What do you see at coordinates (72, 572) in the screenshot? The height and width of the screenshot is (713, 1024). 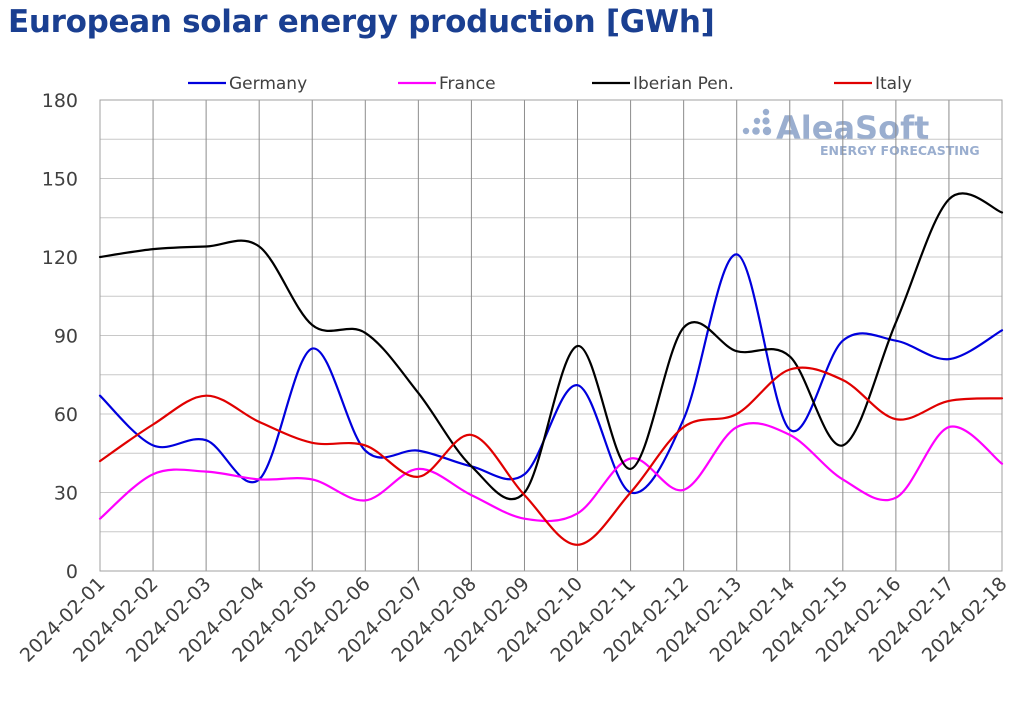 I see `y-tick-label: 0` at bounding box center [72, 572].